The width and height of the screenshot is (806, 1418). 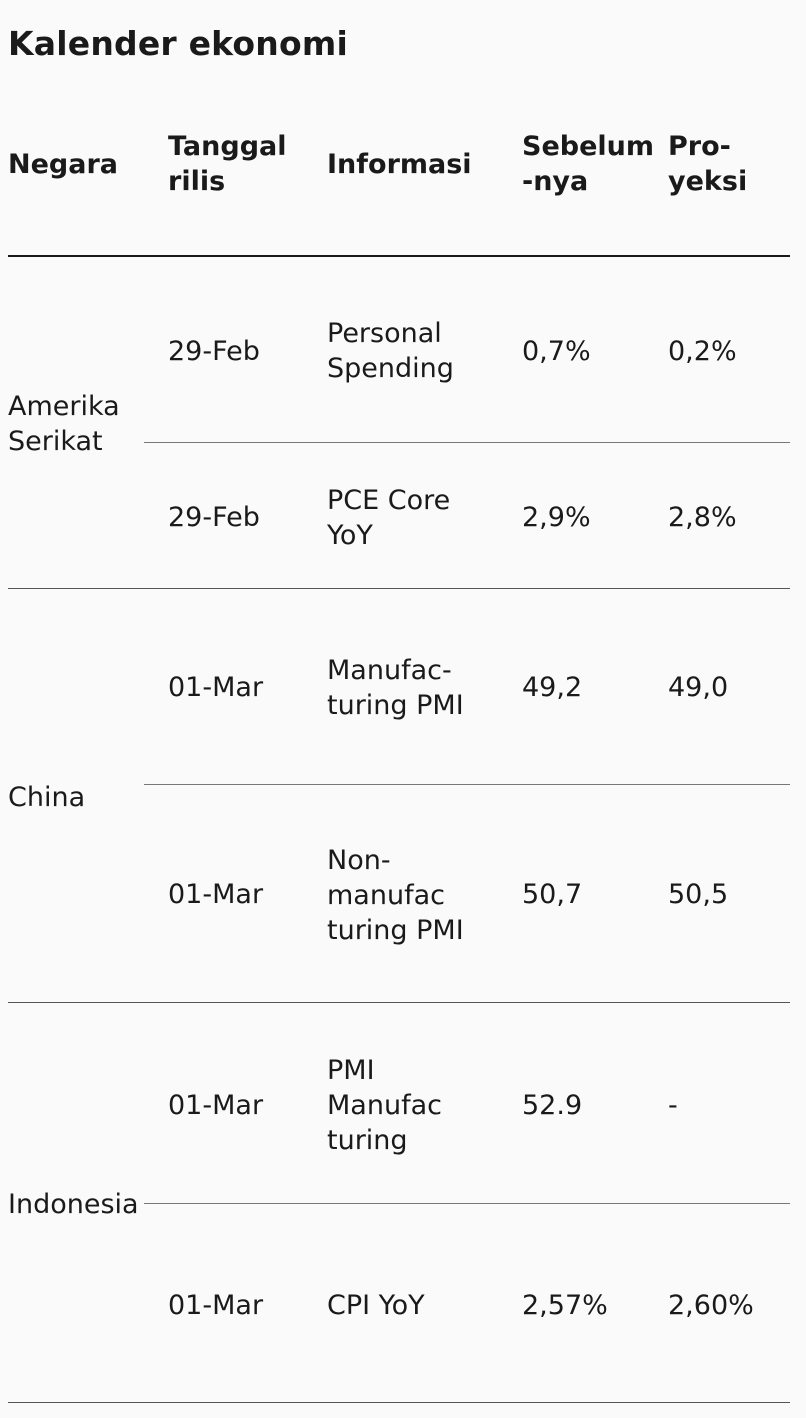 What do you see at coordinates (390, 351) in the screenshot?
I see `cell-info: Personal Spending` at bounding box center [390, 351].